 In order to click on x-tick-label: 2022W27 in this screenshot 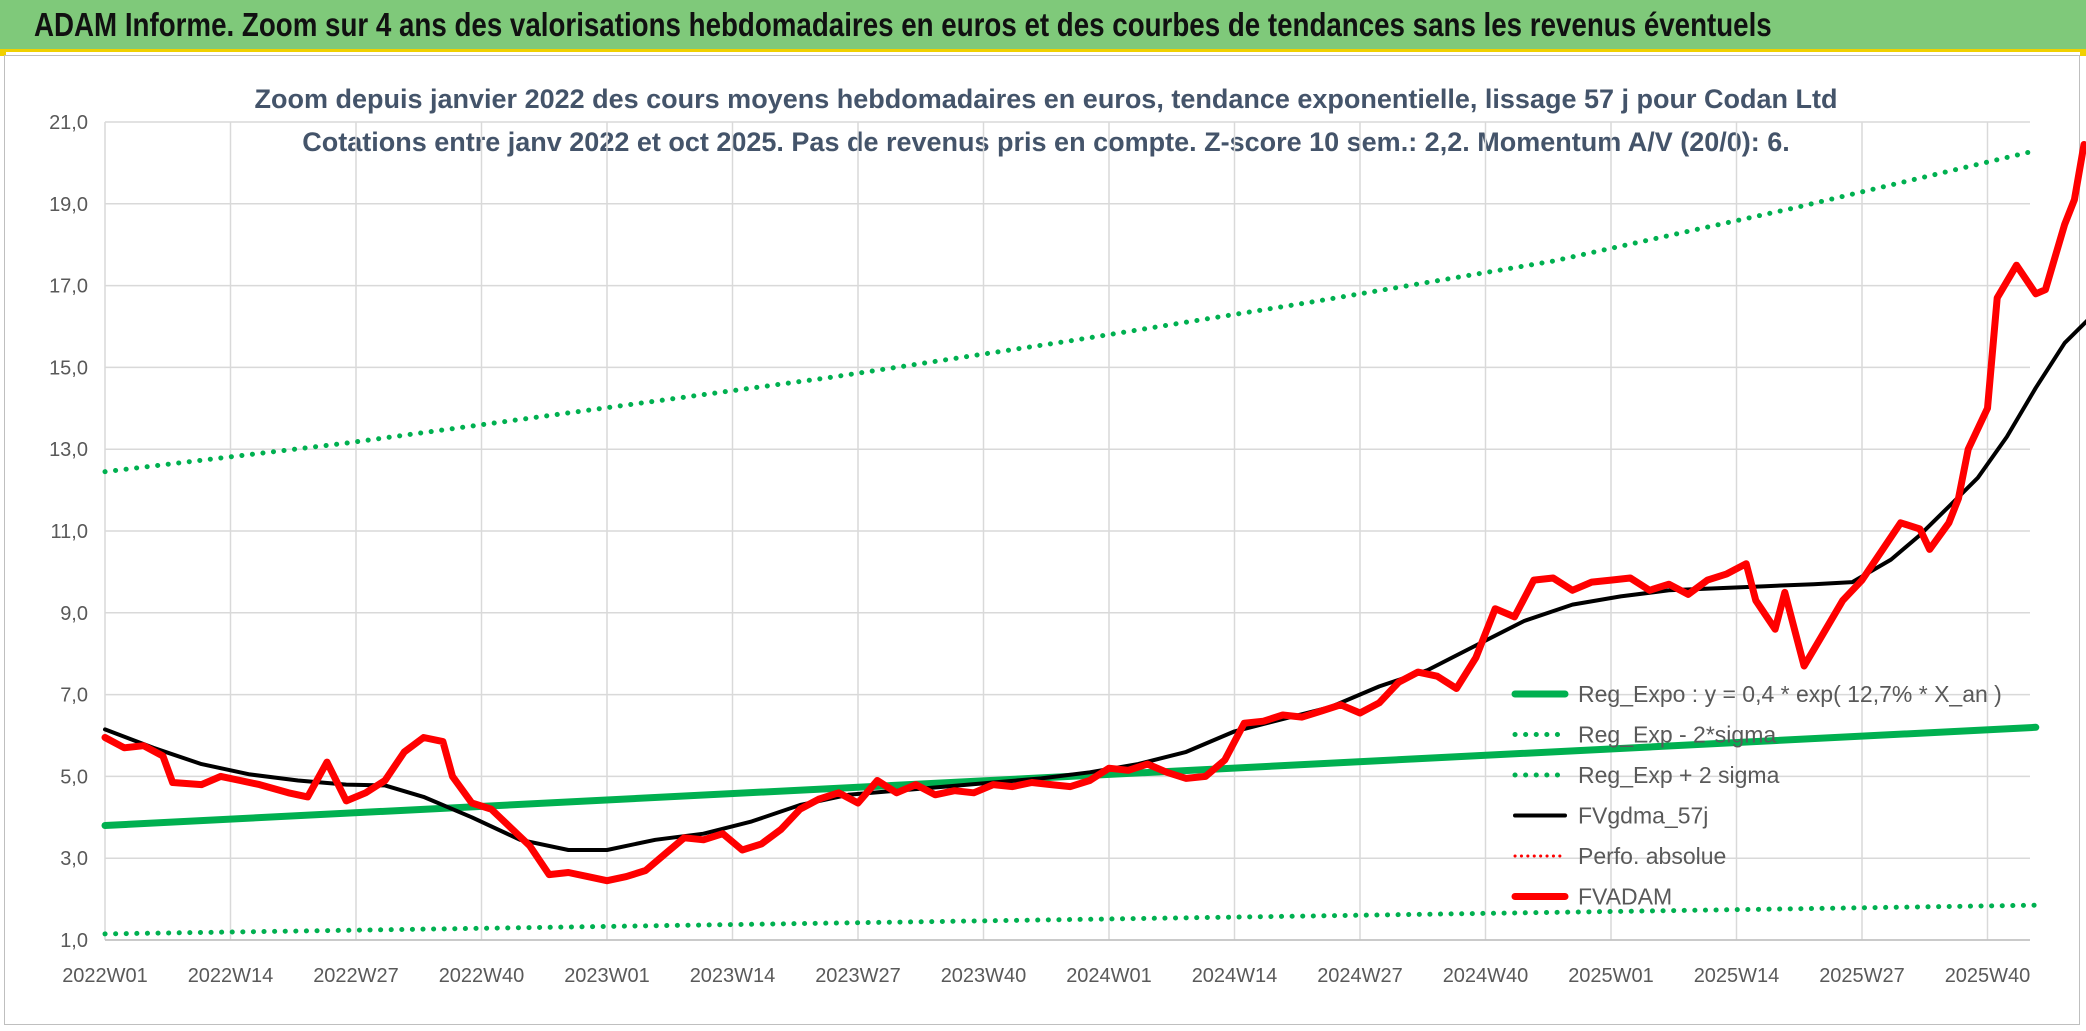, I will do `click(356, 976)`.